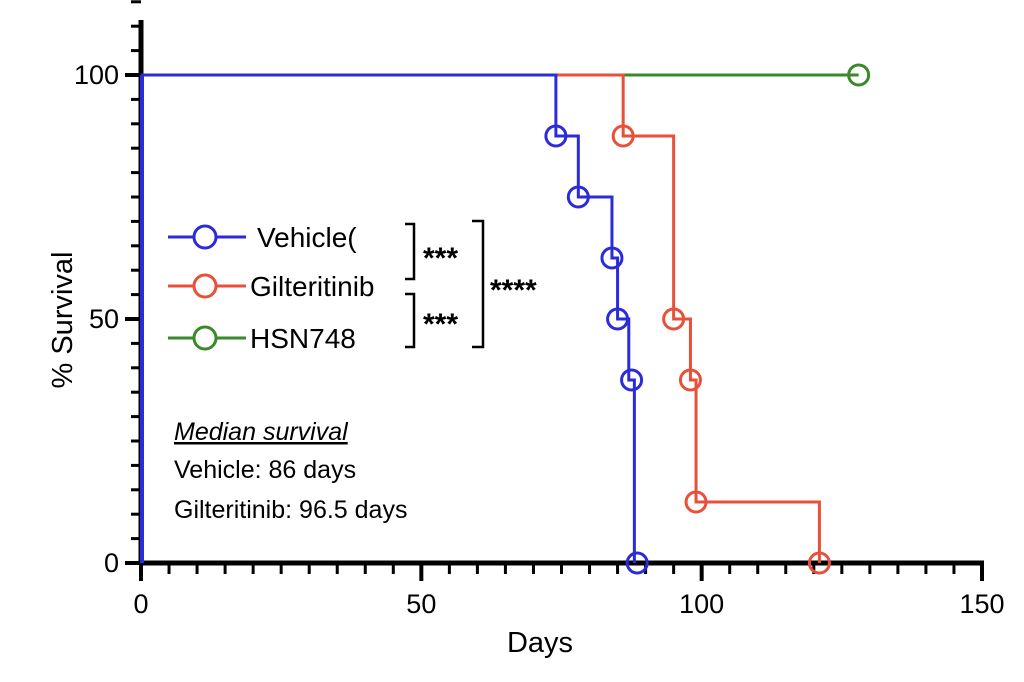 Image resolution: width=1024 pixels, height=682 pixels. Describe the element at coordinates (104, 319) in the screenshot. I see `y-tick-label: 50` at that location.